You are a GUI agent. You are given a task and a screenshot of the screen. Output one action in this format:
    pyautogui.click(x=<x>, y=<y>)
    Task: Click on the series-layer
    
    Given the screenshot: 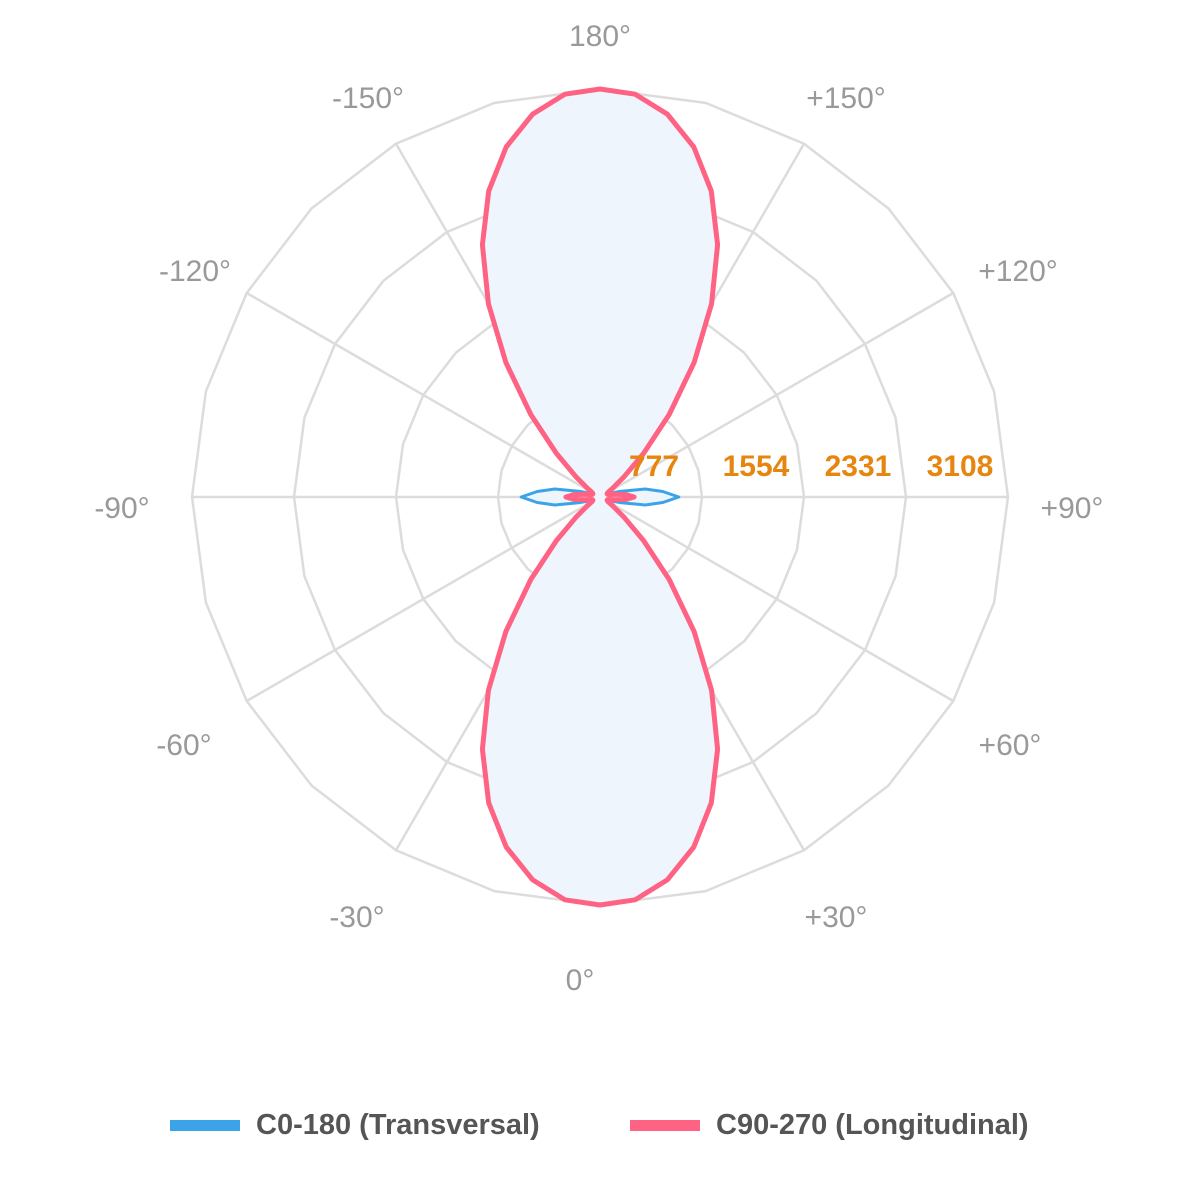 What is the action you would take?
    pyautogui.click(x=600, y=497)
    